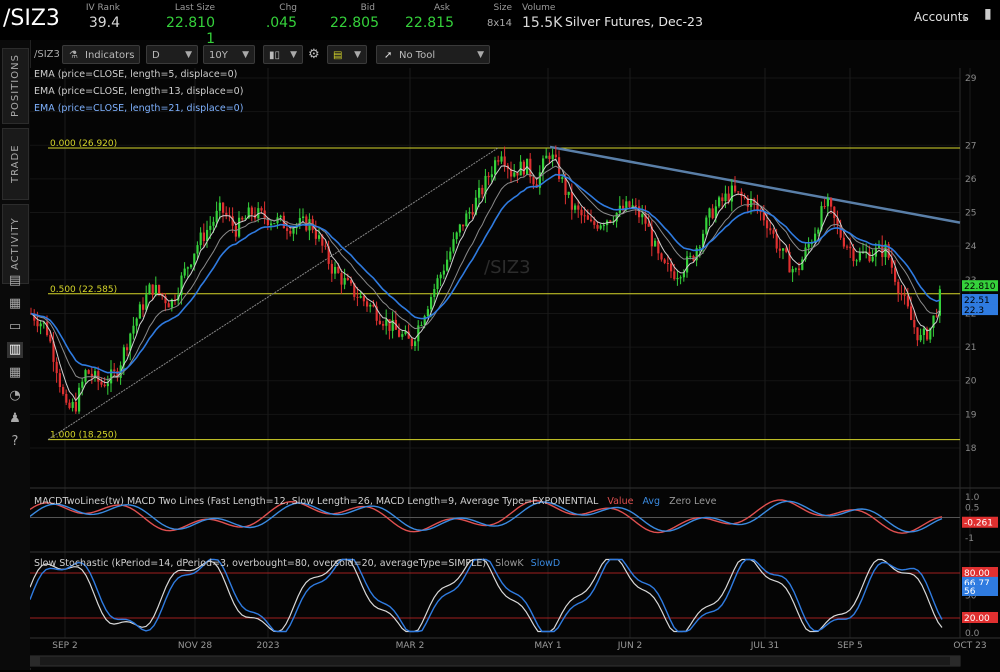 This screenshot has width=1000, height=672. What do you see at coordinates (15, 303) in the screenshot?
I see `calendar-icon: ▦` at bounding box center [15, 303].